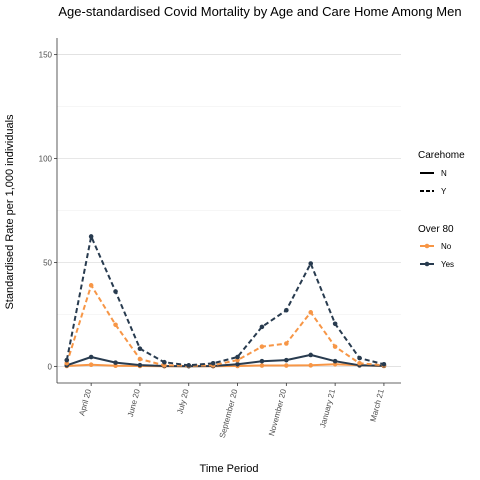  Describe the element at coordinates (441, 155) in the screenshot. I see `legend-carehome-title: Carehome` at that location.